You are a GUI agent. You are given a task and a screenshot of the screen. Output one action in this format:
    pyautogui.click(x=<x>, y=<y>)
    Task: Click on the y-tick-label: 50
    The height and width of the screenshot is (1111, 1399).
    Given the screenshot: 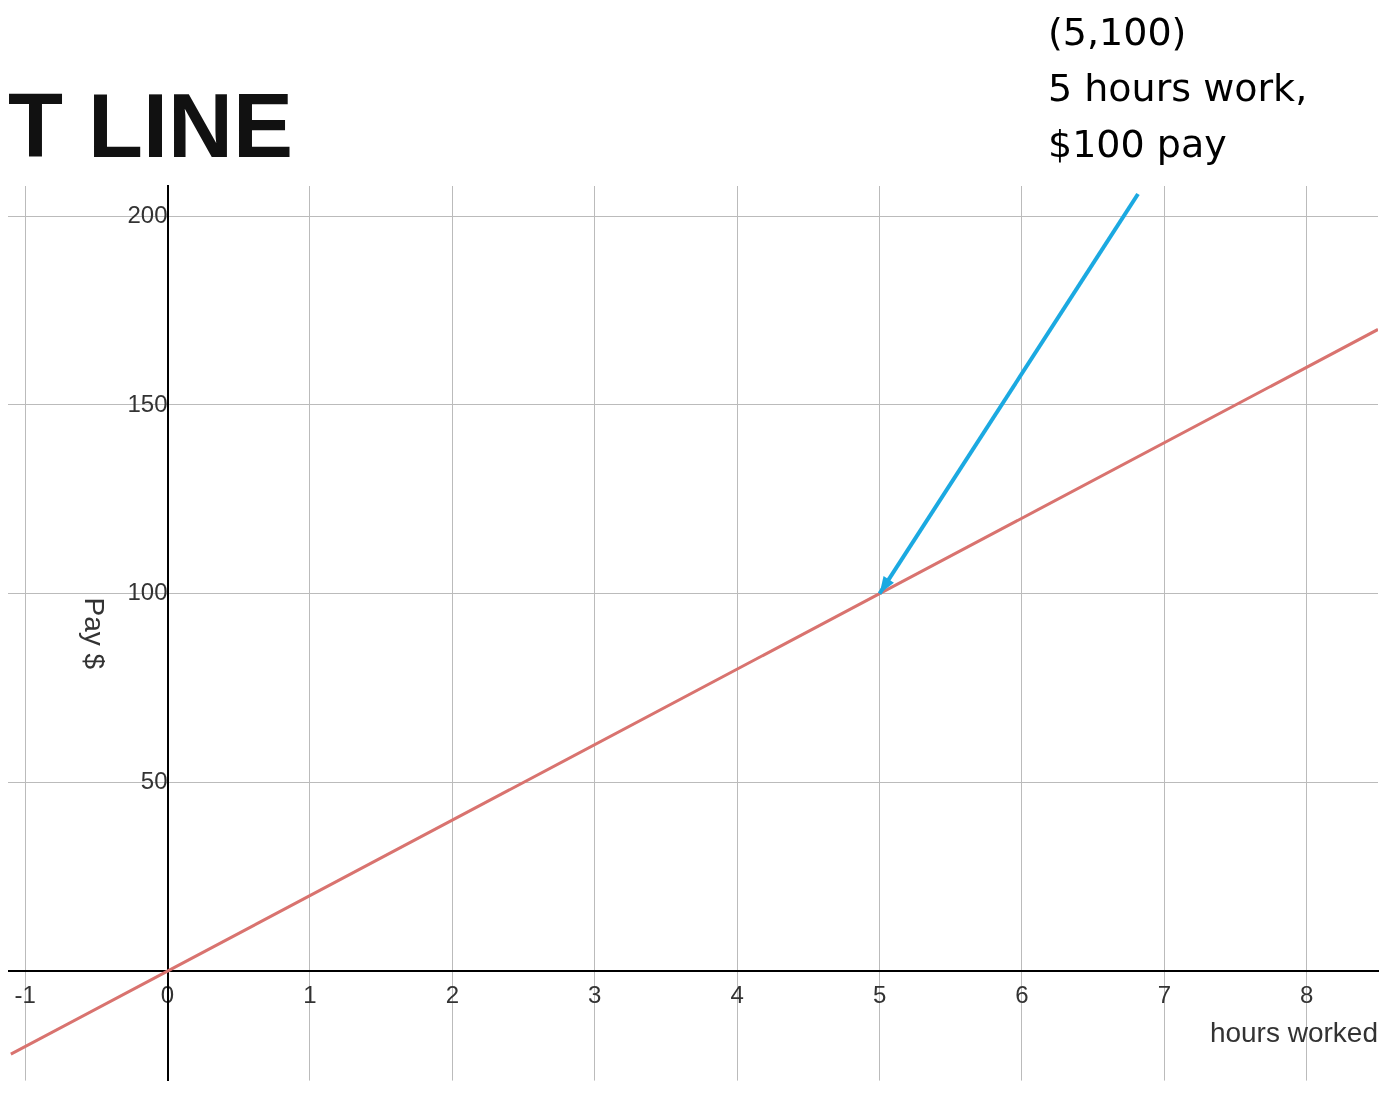 What is the action you would take?
    pyautogui.click(x=154, y=781)
    